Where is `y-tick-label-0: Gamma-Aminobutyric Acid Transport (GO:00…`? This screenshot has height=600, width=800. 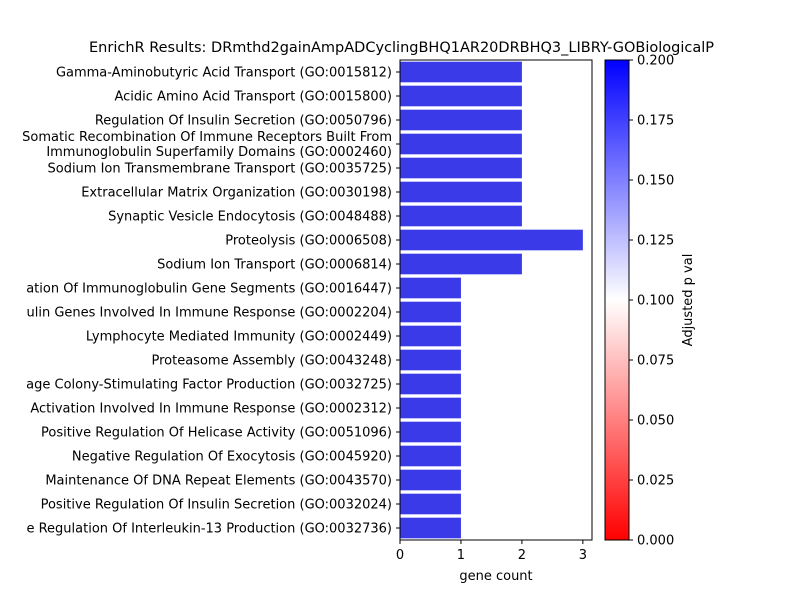 y-tick-label-0: Gamma-Aminobutyric Acid Transport (GO:00… is located at coordinates (224, 73).